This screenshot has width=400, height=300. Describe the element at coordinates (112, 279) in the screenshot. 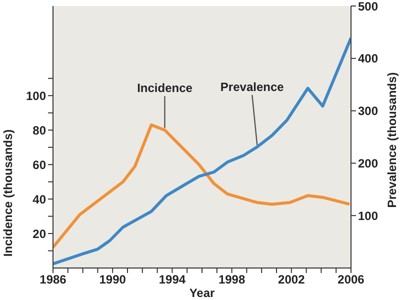

I see `x-tick-label: 1990` at that location.